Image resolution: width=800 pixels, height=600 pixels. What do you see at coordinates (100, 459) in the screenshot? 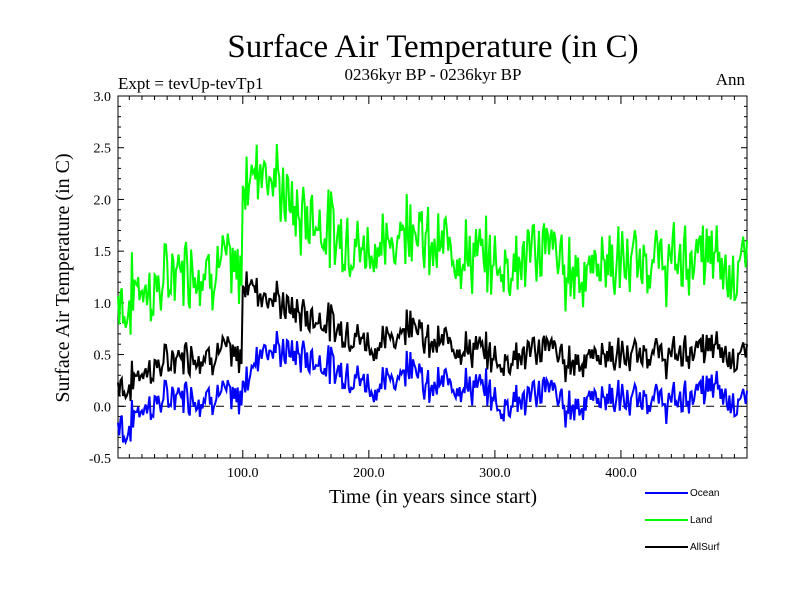
I see `y-tick-label: -0.5` at bounding box center [100, 459].